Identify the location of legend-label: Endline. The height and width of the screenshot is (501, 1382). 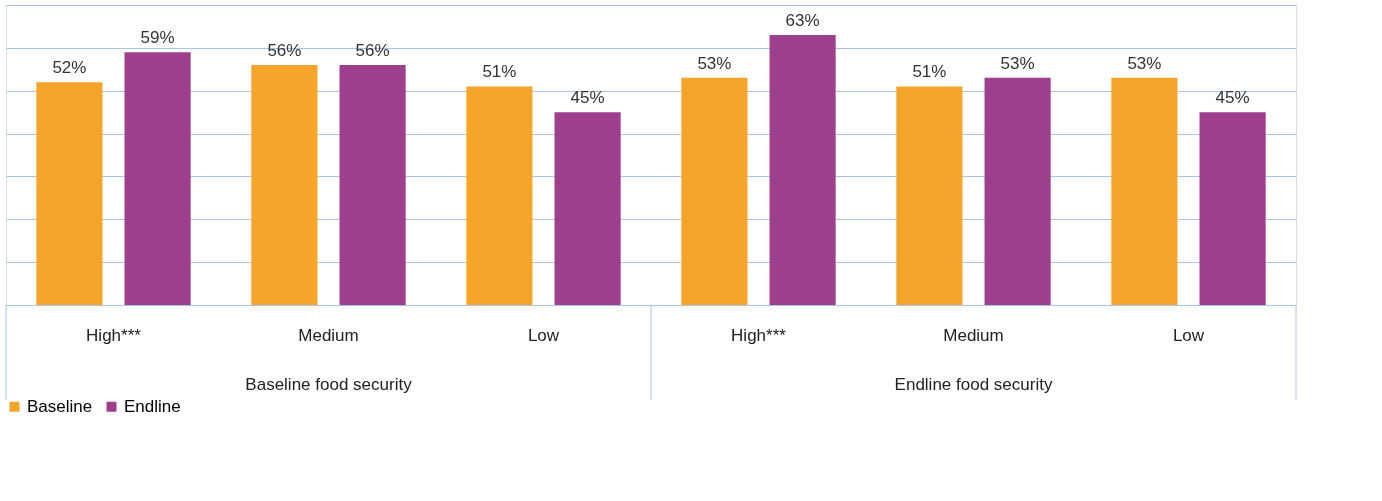
(152, 406).